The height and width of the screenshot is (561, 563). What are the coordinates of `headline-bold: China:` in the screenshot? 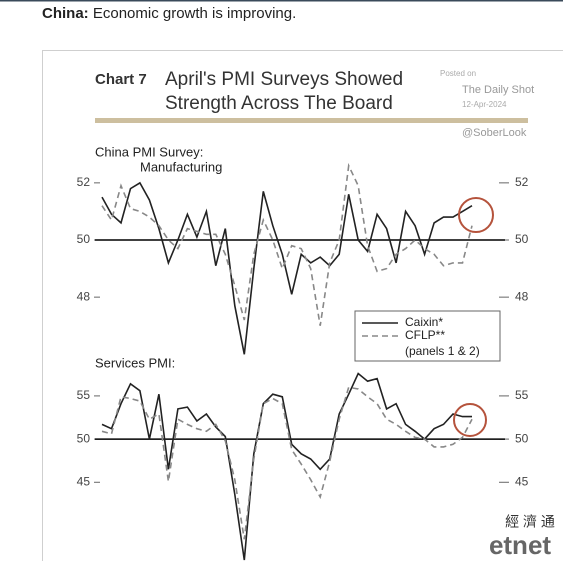 It's located at (65, 13).